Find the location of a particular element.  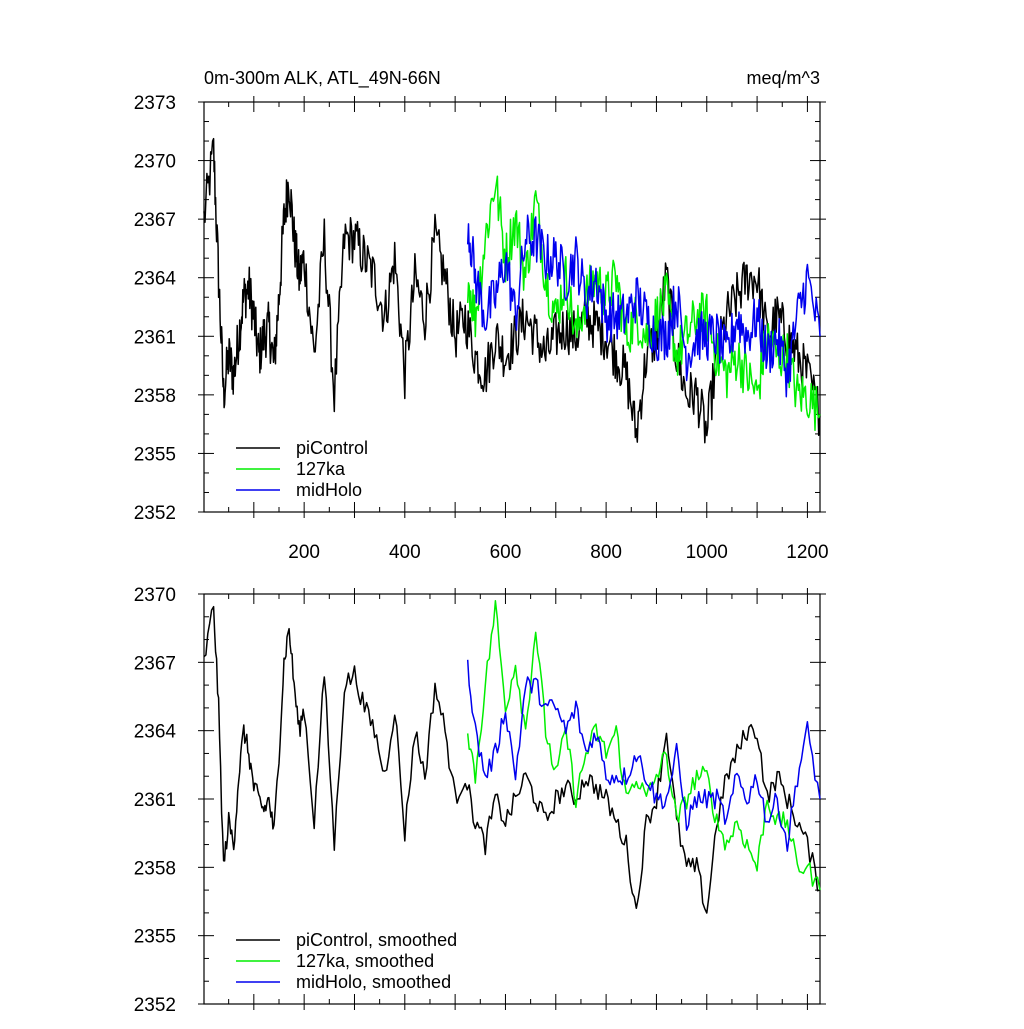

legend-label-midHolo: midHolo, smoothed is located at coordinates (373, 982).